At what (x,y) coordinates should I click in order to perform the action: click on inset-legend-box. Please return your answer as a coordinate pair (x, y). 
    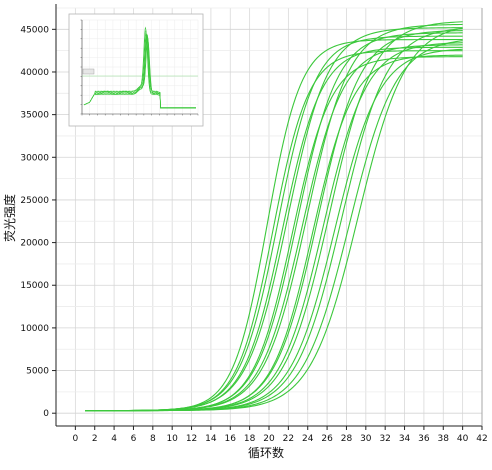
    Looking at the image, I should click on (88, 71).